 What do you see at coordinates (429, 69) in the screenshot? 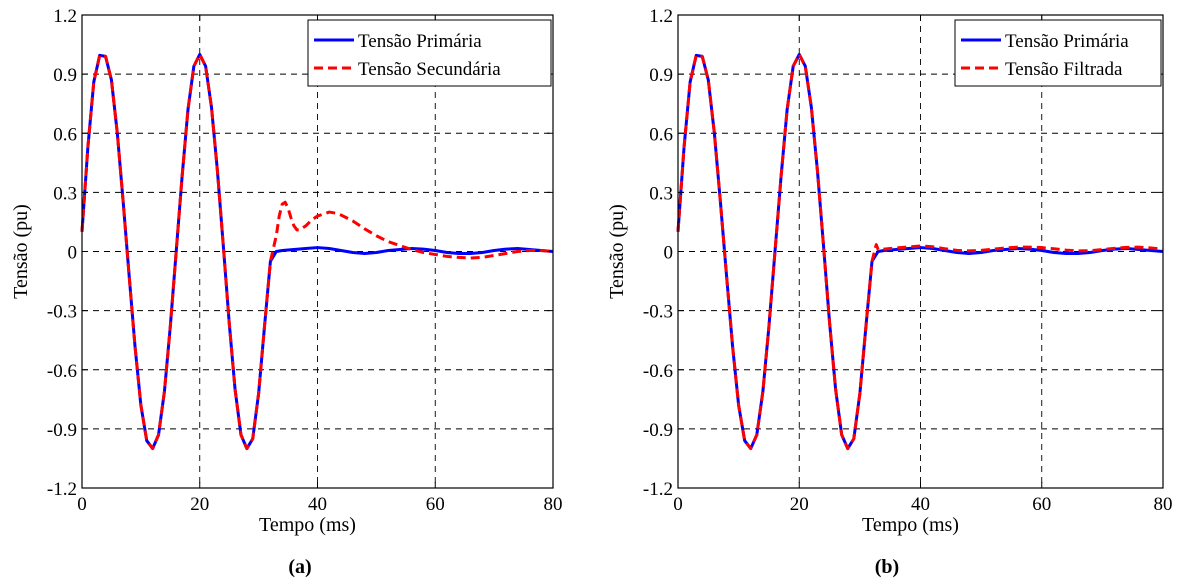
I see `legend-label-1: Tensão Secundária` at bounding box center [429, 69].